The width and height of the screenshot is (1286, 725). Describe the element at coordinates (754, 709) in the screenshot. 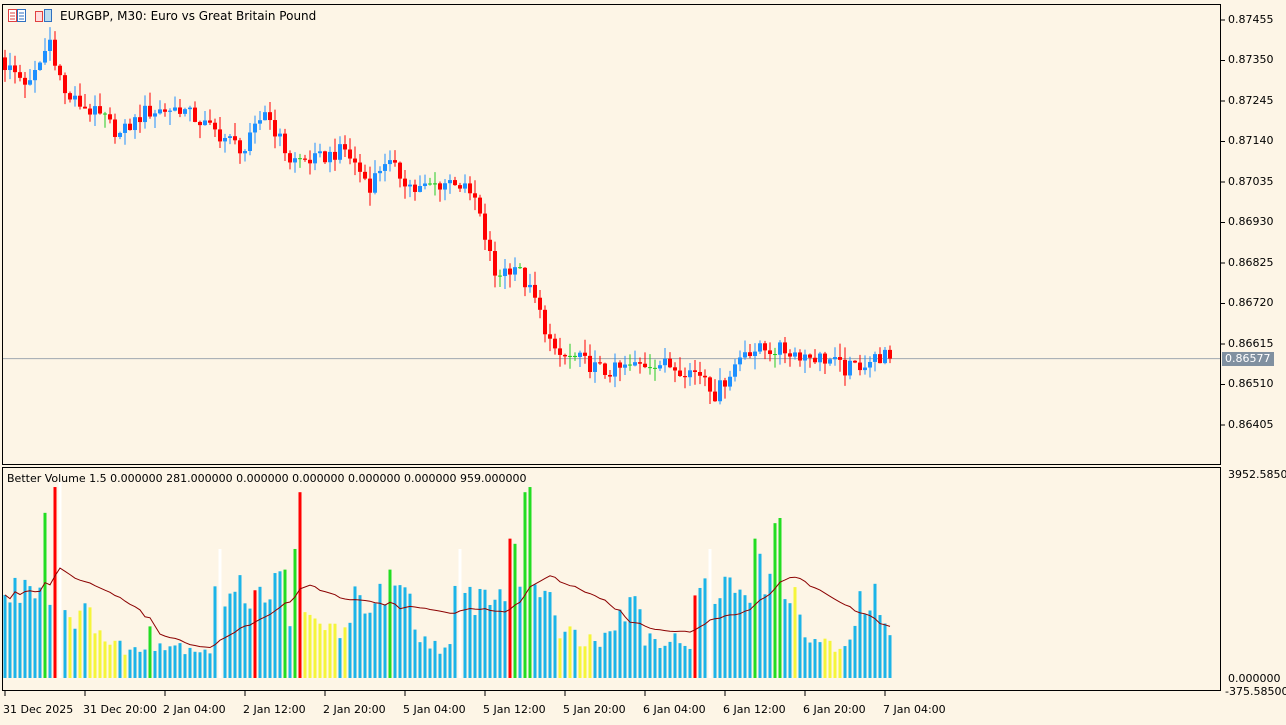

I see `time-axis-label: 6 Jan 12:00` at that location.